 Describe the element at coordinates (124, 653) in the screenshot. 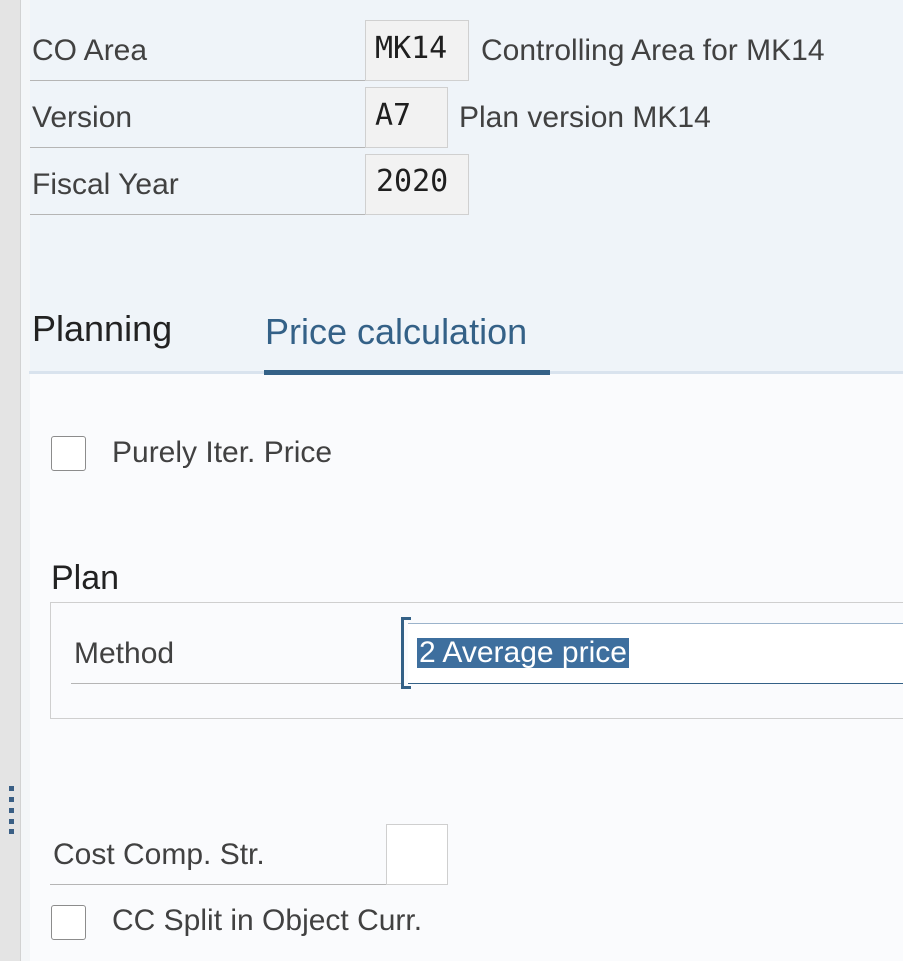

I see `field-label: Method` at that location.